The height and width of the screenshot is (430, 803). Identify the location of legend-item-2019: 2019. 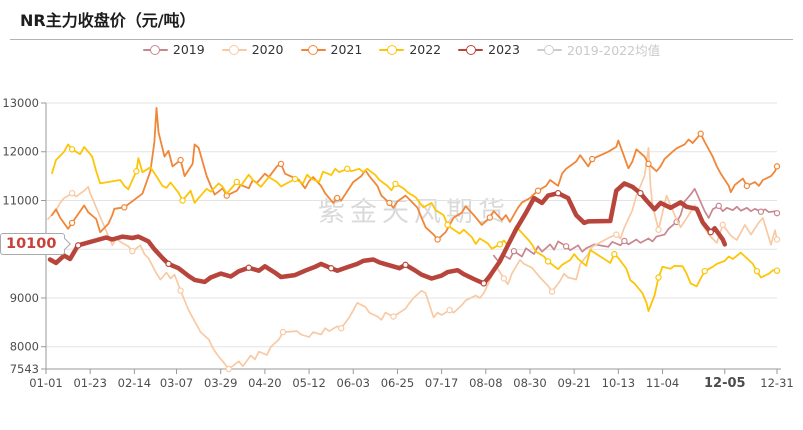
(173, 49).